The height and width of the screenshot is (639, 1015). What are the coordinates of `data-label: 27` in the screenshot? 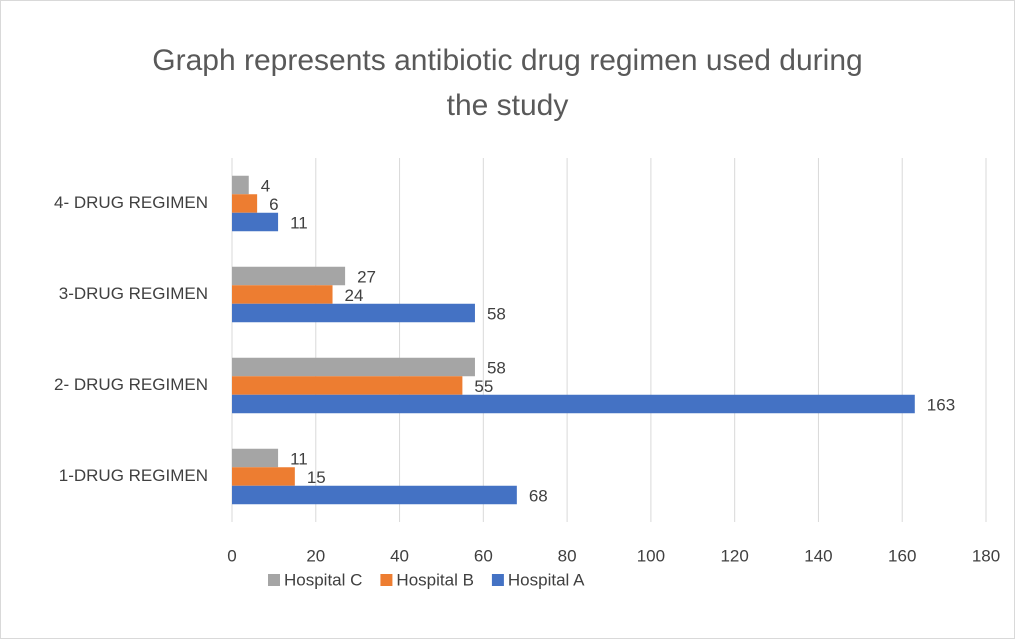 It's located at (366, 276).